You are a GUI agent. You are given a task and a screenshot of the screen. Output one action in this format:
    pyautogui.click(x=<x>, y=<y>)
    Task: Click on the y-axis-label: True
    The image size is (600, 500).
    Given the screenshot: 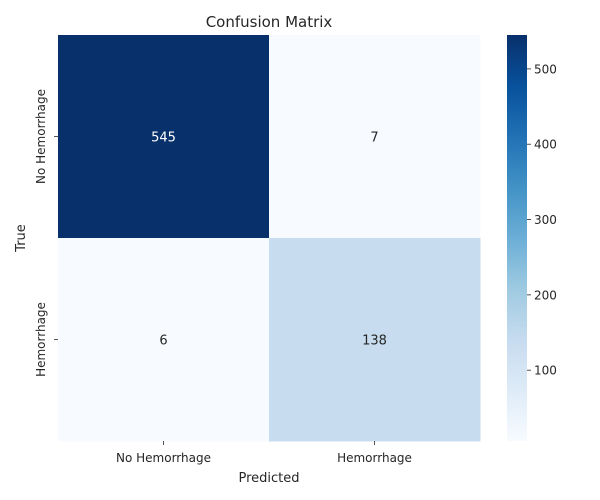 What is the action you would take?
    pyautogui.click(x=21, y=238)
    